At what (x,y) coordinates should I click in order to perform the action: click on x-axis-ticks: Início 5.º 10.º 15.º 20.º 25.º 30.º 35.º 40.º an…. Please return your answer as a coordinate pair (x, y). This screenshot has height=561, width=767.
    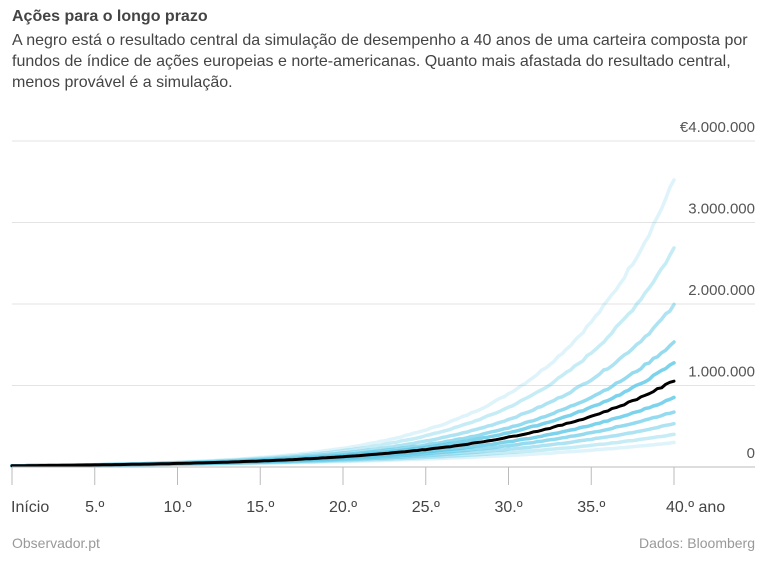
    Looking at the image, I should click on (368, 491).